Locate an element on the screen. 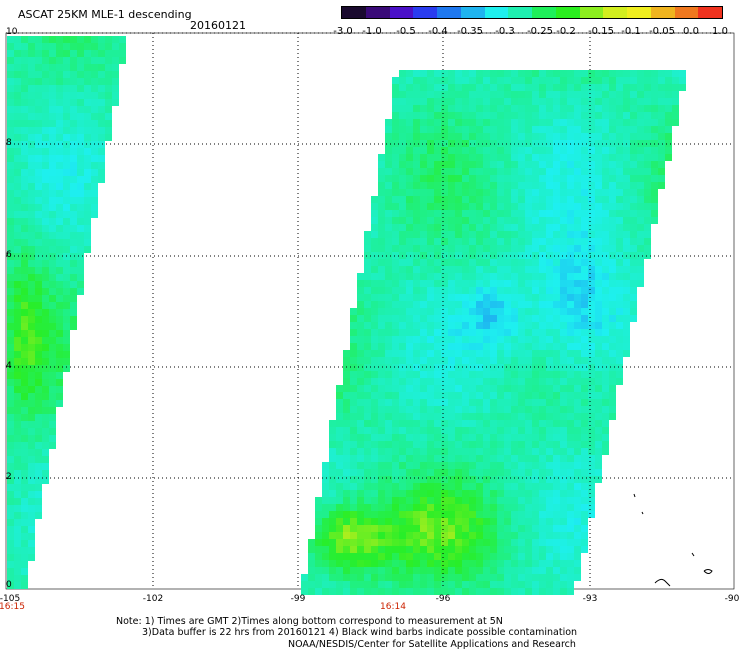 This screenshot has width=740, height=650. colorbar-label: -0.35 is located at coordinates (470, 31).